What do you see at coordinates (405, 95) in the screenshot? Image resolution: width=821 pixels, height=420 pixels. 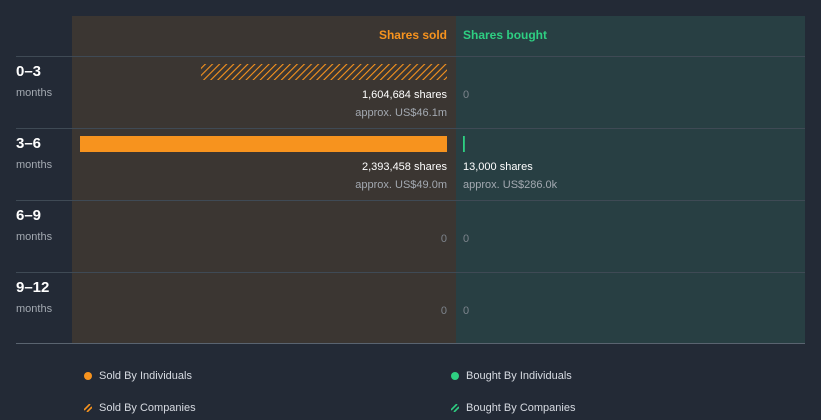 I see `sold-shares-label: 1,604,684 shares` at bounding box center [405, 95].